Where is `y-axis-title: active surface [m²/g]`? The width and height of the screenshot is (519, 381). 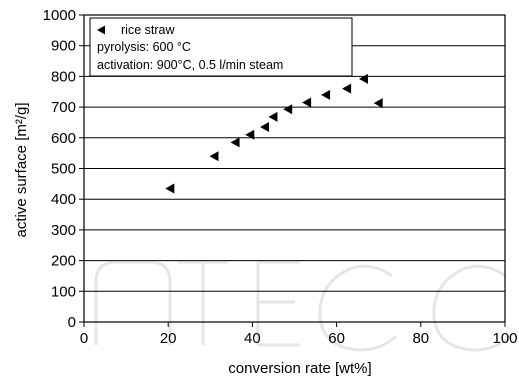 y-axis-title: active surface [m²/g] is located at coordinates (21, 169).